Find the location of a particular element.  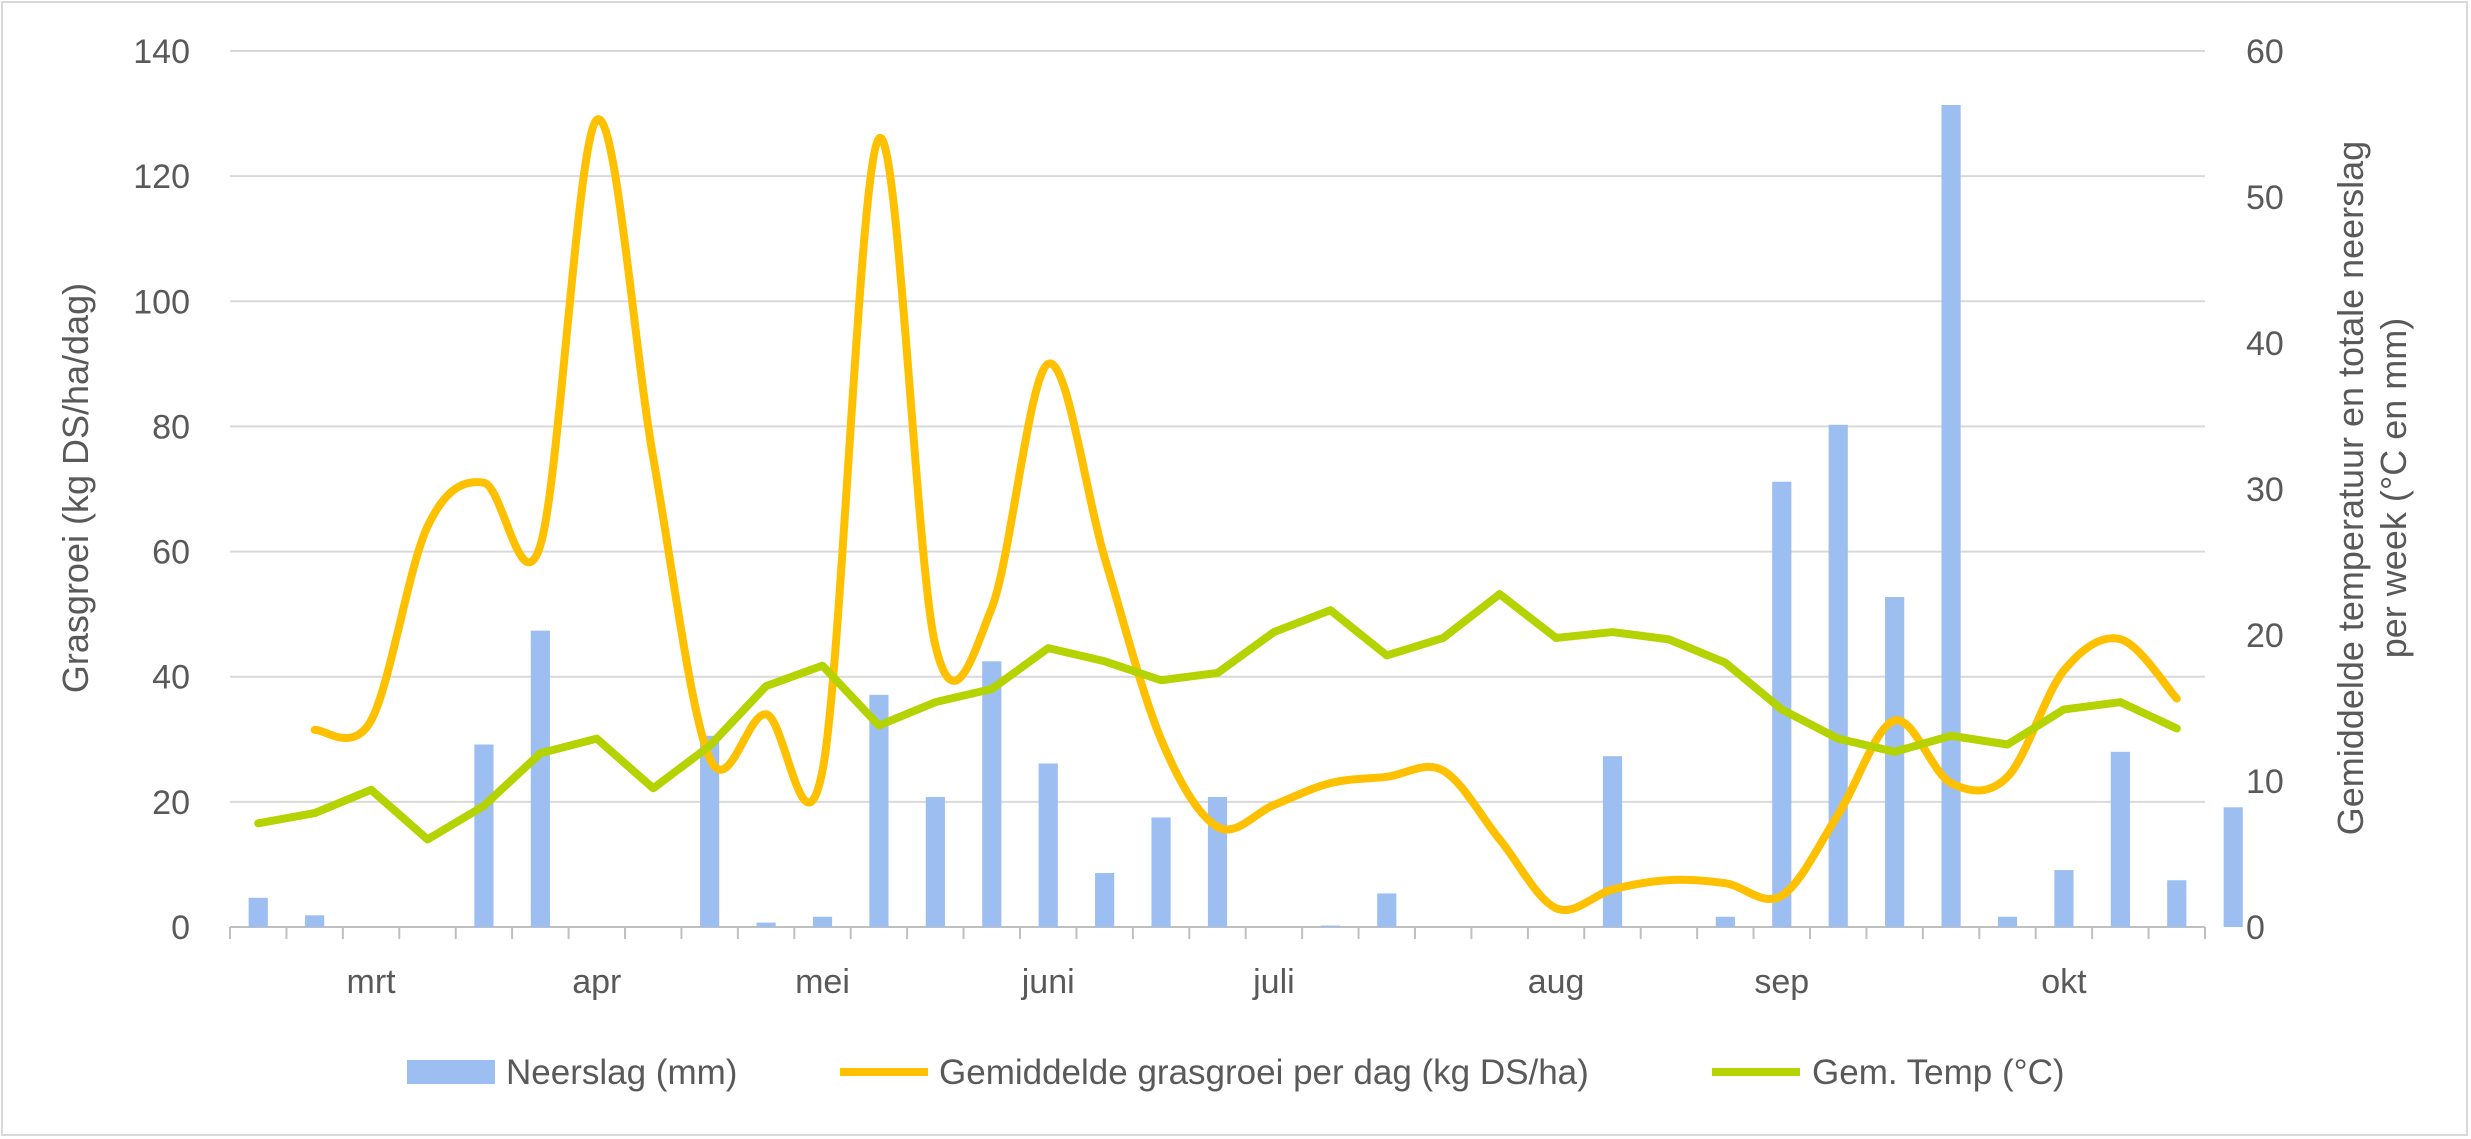

left-tick-label-120: 120 is located at coordinates (161, 177).